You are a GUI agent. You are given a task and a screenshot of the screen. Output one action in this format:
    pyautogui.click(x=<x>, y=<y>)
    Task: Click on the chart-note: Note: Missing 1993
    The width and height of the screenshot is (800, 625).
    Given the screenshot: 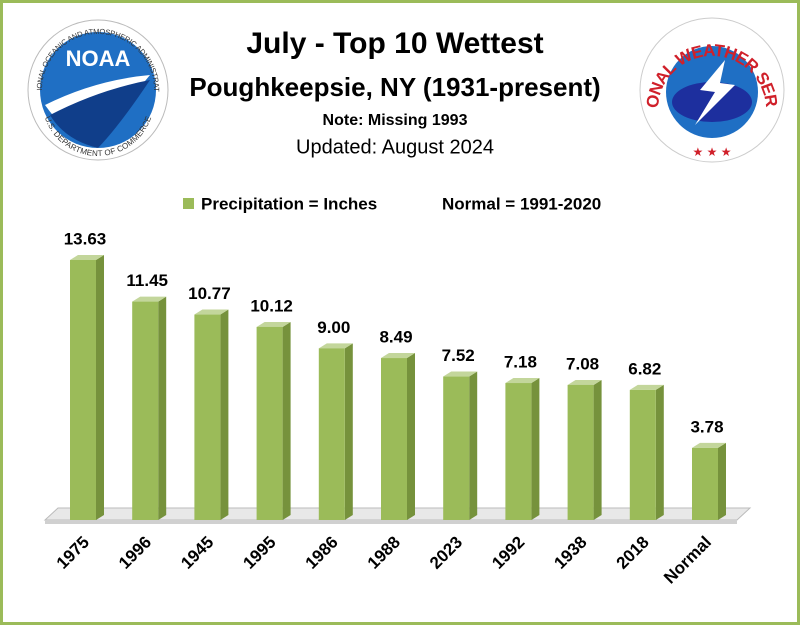 What is the action you would take?
    pyautogui.click(x=395, y=120)
    